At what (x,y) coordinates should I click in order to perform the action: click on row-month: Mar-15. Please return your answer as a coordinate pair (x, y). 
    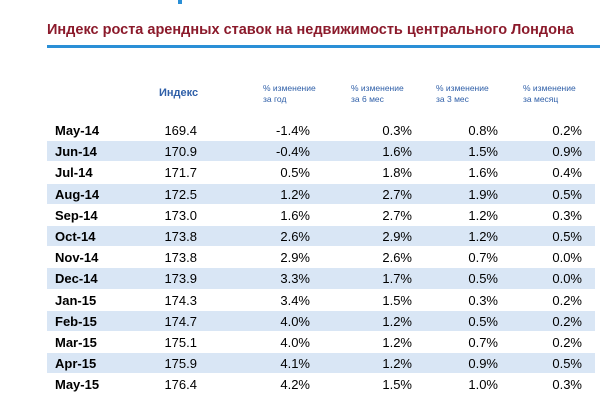
    Looking at the image, I should click on (76, 342).